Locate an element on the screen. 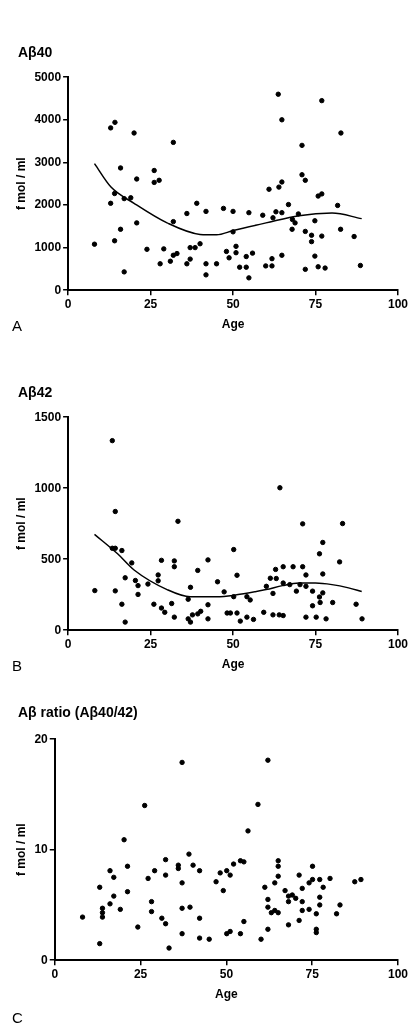 Image resolution: width=420 pixels, height=1032 pixels. y-tick-label: 1500 is located at coordinates (48, 416).